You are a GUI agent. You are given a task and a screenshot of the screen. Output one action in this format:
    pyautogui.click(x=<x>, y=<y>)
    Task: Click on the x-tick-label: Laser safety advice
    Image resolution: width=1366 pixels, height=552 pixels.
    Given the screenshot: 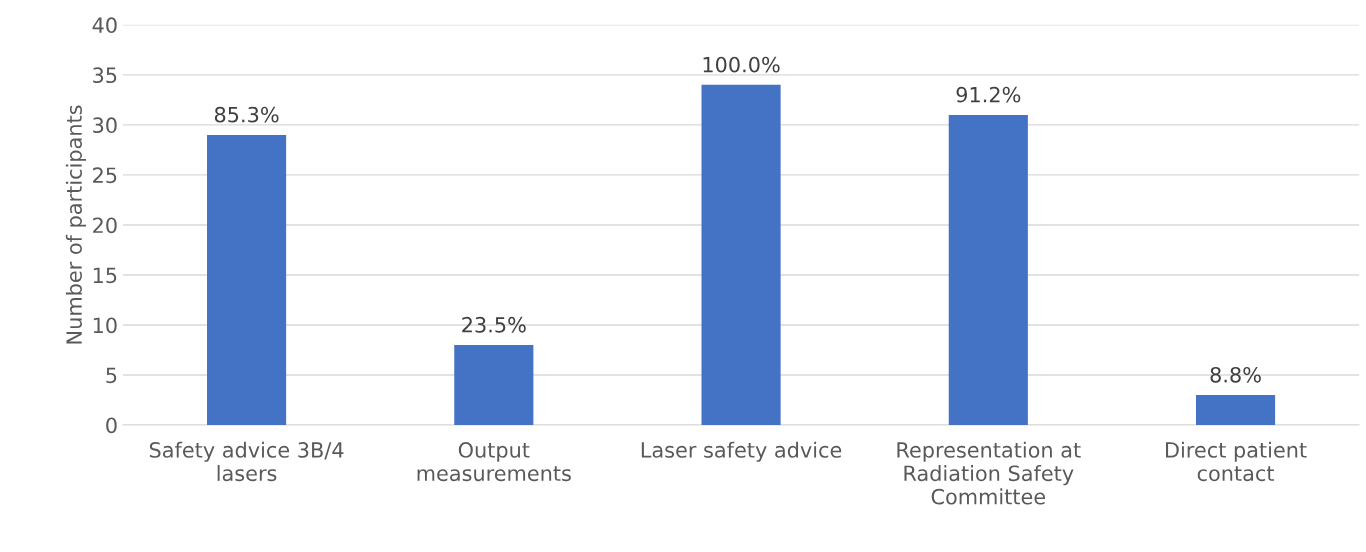 What is the action you would take?
    pyautogui.click(x=741, y=451)
    